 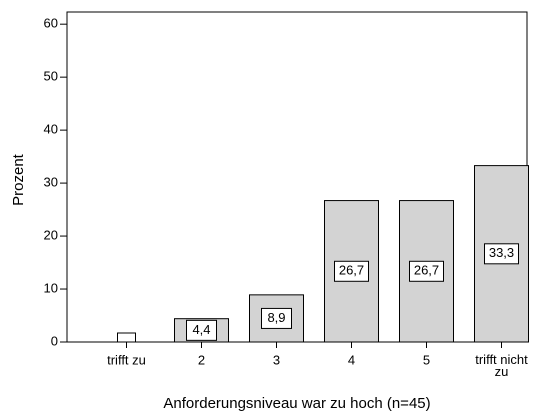 I want to click on value-label: 33,3, so click(x=501, y=252).